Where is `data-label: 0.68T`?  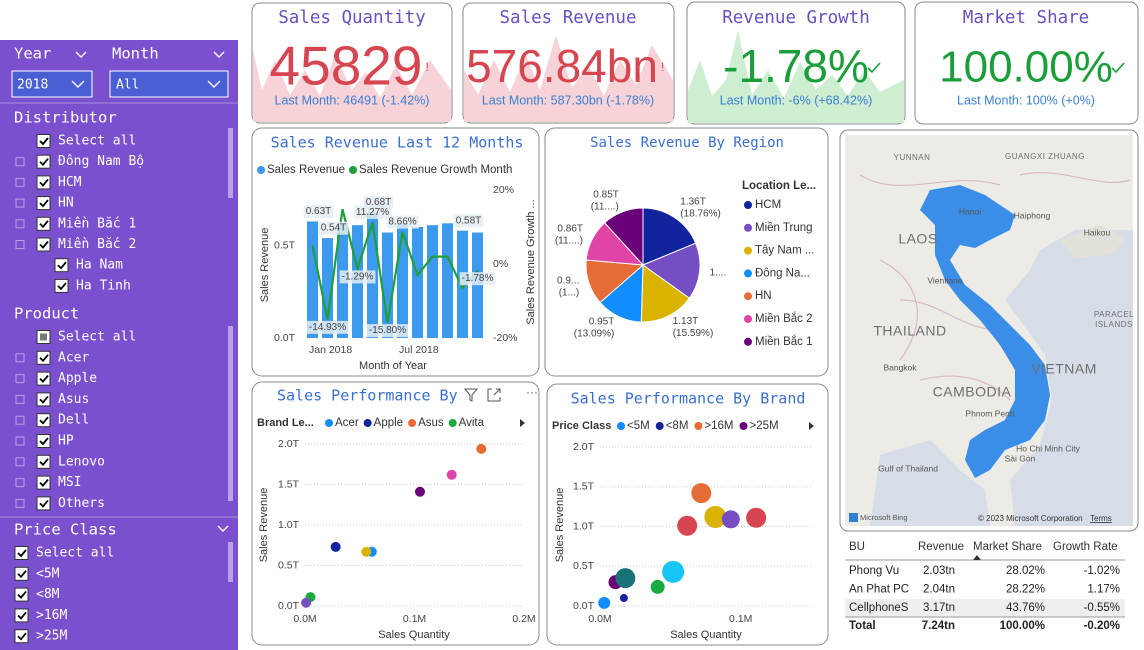
data-label: 0.68T is located at coordinates (379, 202).